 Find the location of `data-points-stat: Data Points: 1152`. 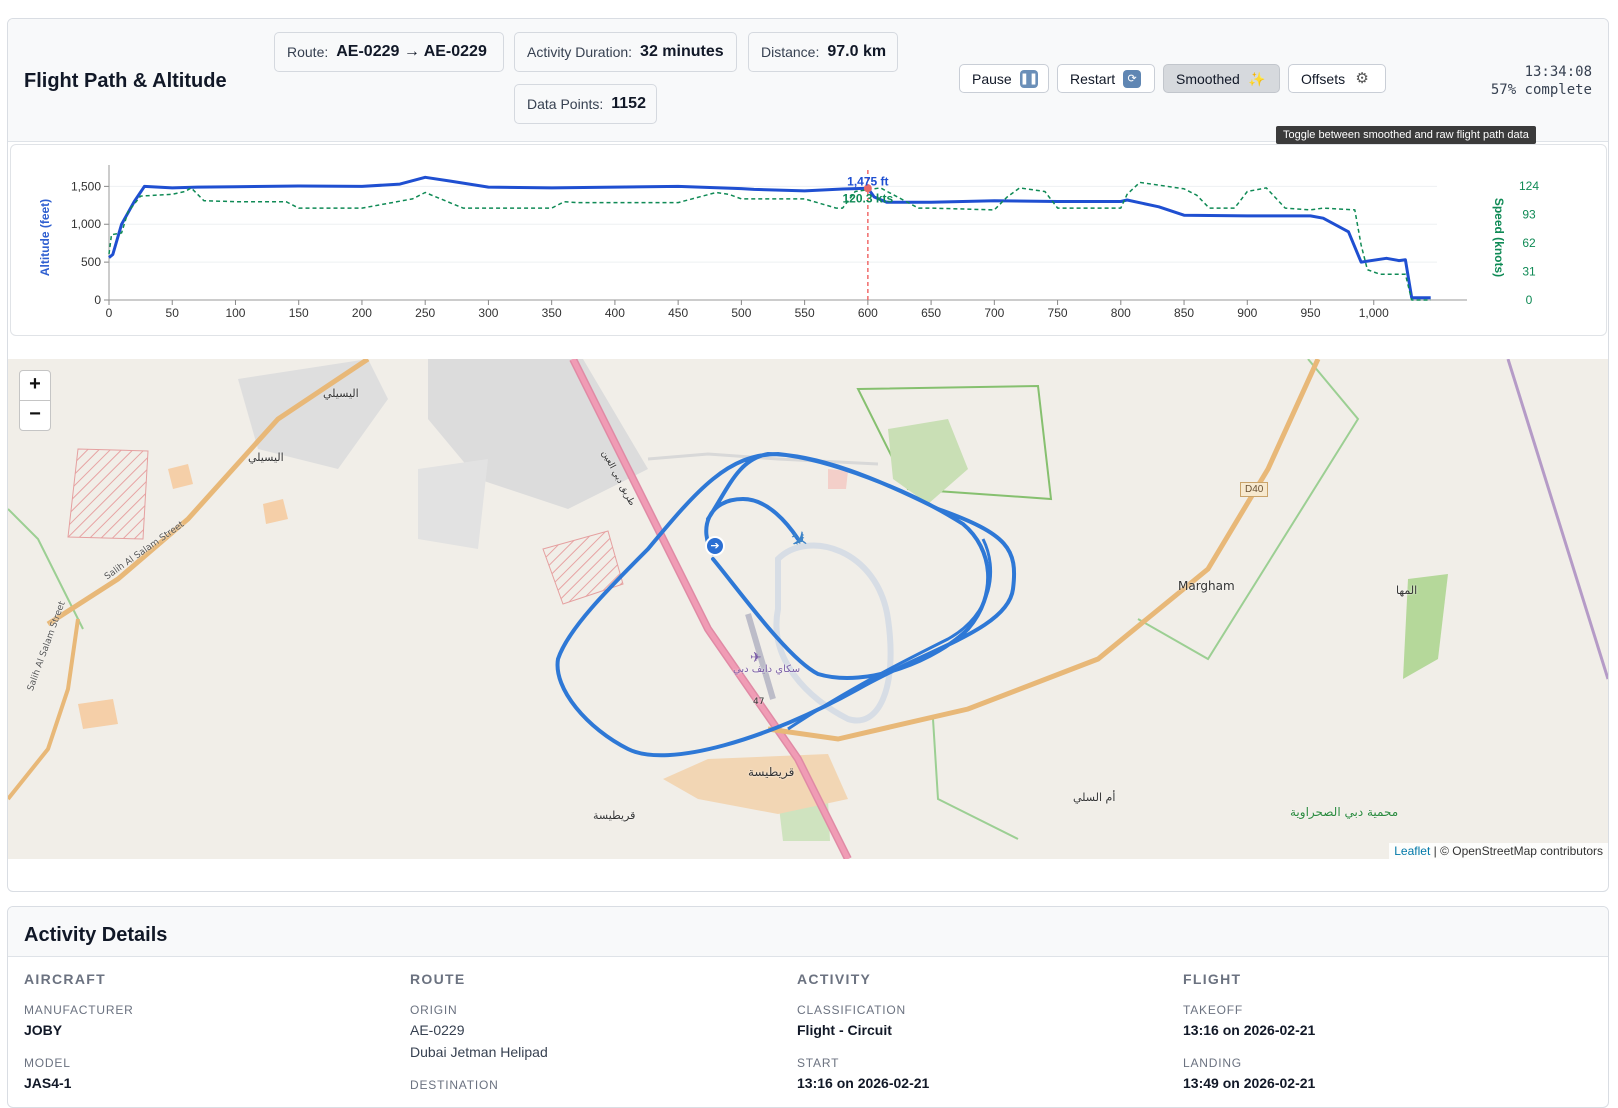

data-points-stat: Data Points: 1152 is located at coordinates (585, 104).